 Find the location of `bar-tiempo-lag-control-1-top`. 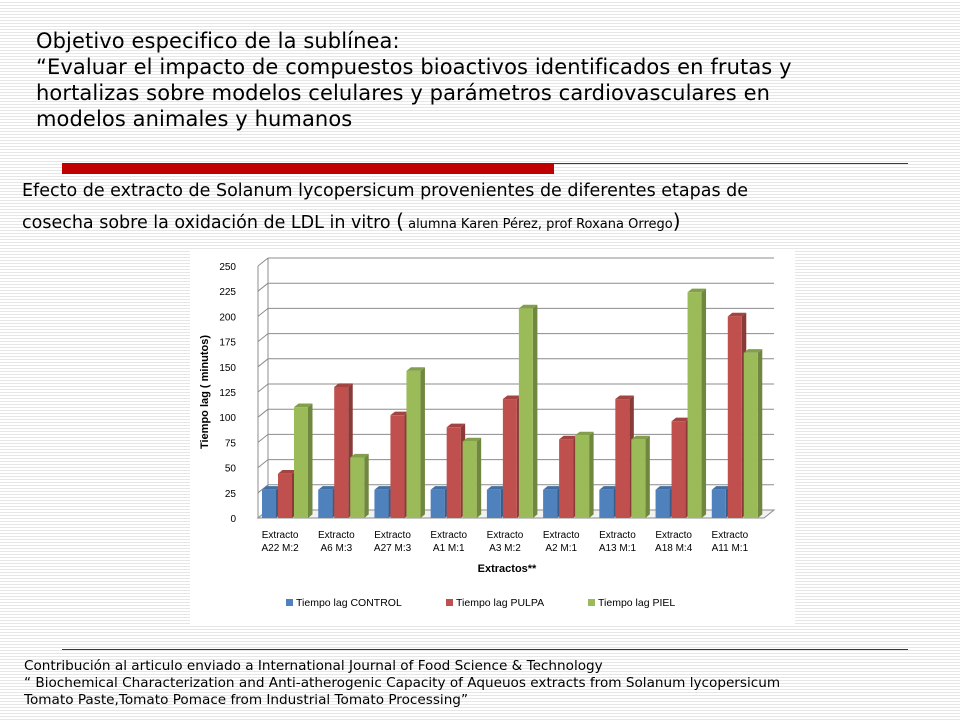

bar-tiempo-lag-control-1-top is located at coordinates (271, 488).